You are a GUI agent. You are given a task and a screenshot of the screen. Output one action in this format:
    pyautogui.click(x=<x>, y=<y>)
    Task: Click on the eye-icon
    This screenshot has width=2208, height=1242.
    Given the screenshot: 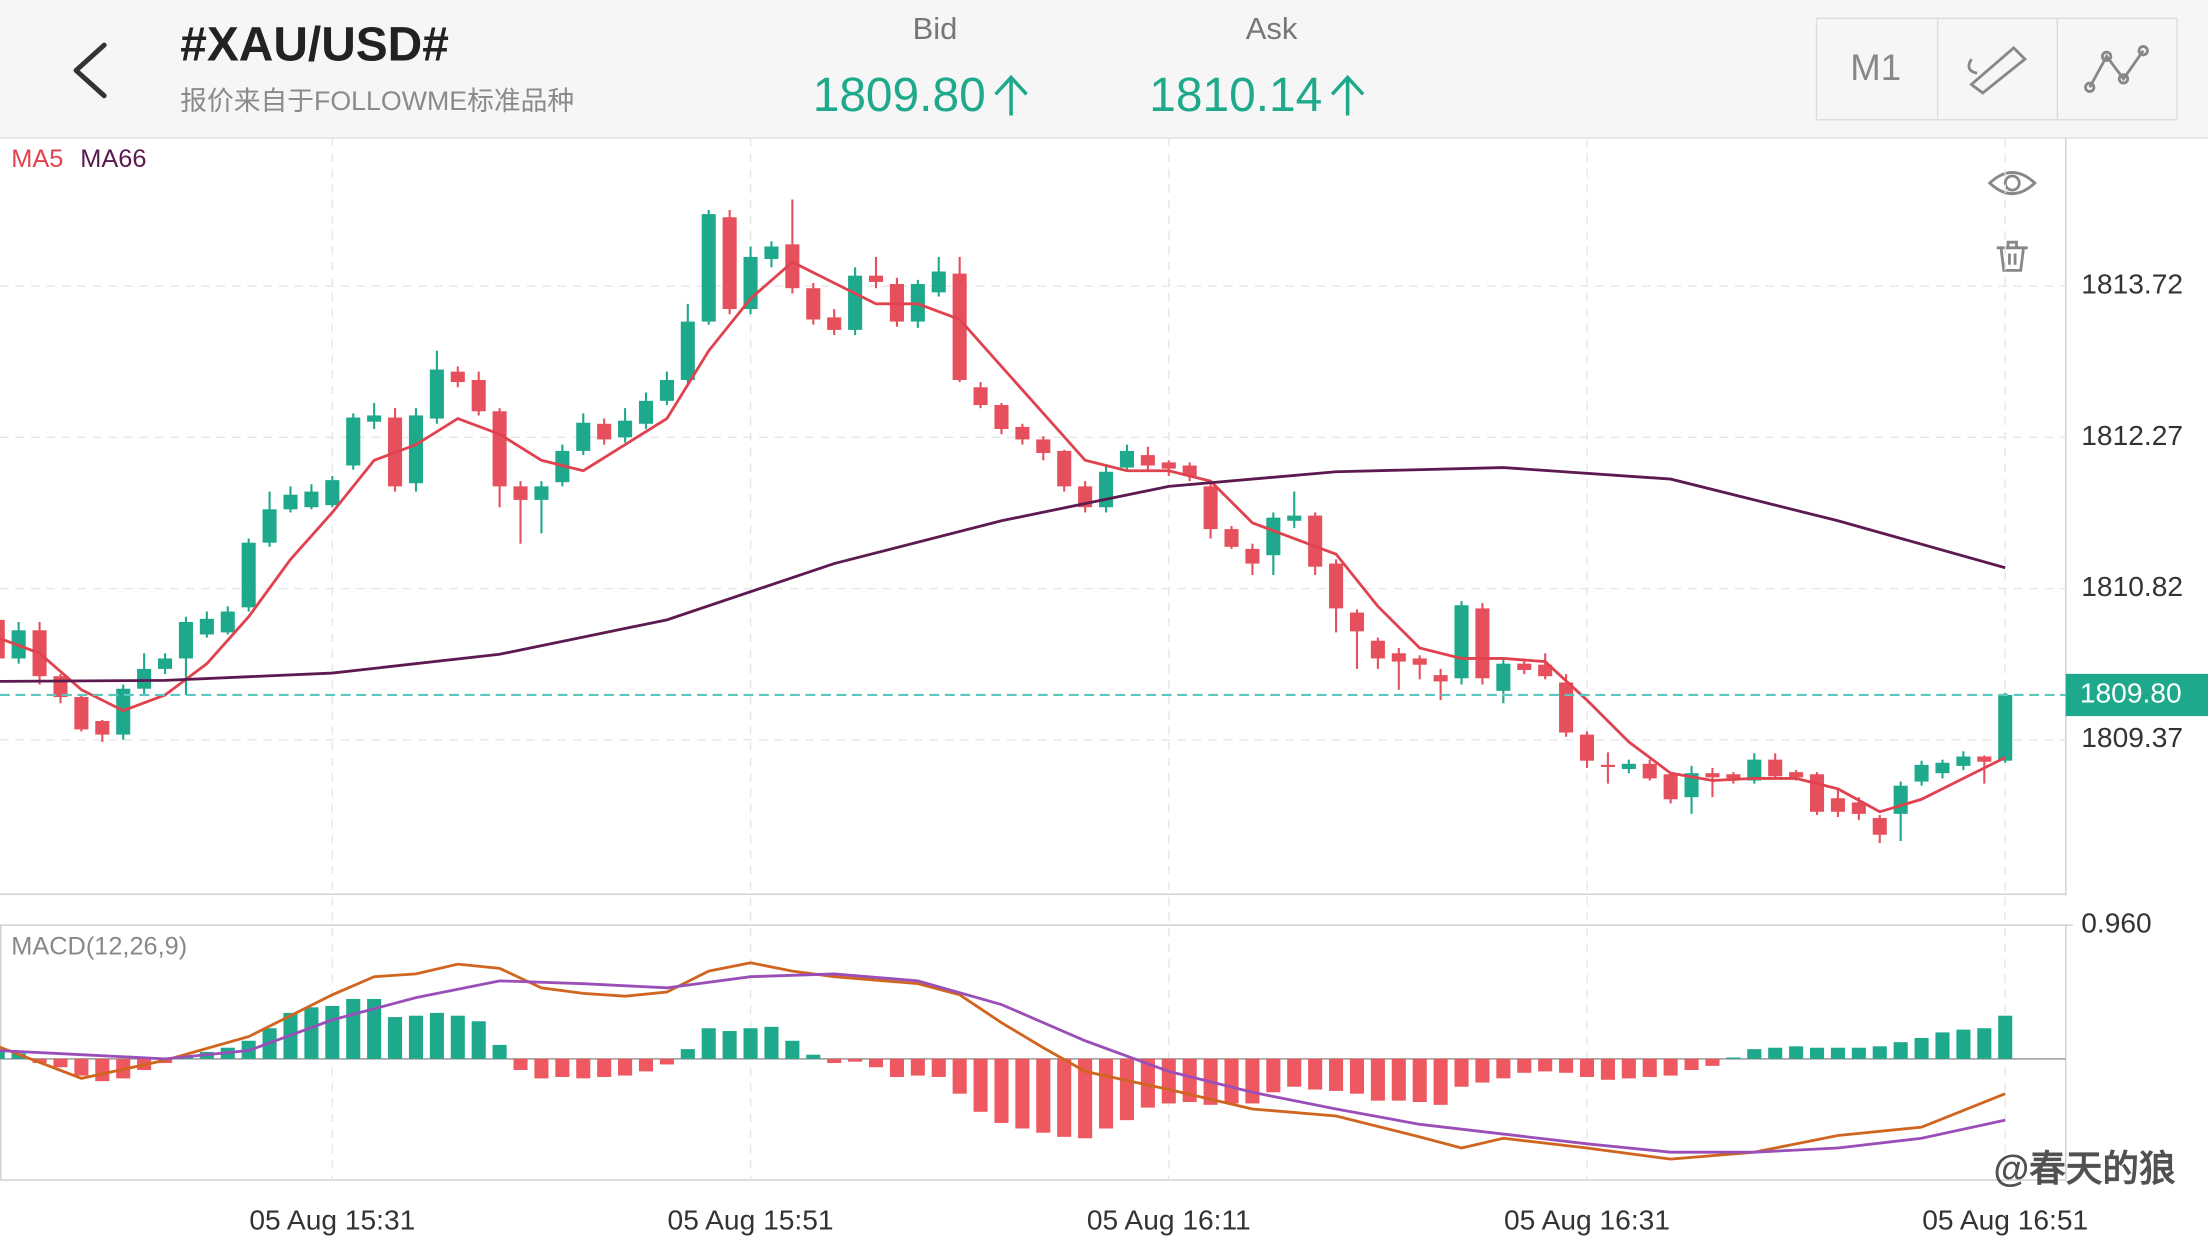 What is the action you would take?
    pyautogui.click(x=2012, y=183)
    